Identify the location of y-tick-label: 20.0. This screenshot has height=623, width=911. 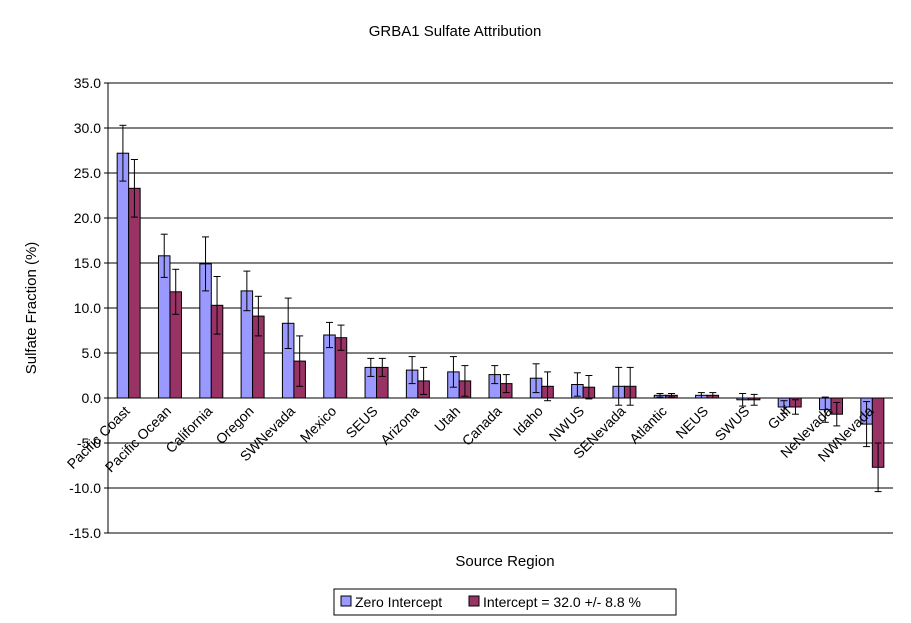
(87, 218).